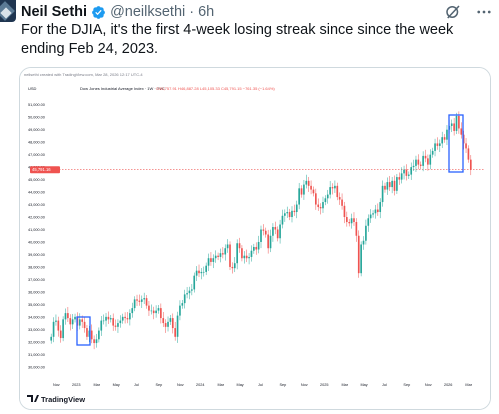  Describe the element at coordinates (83, 331) in the screenshot. I see `highlight-box-2023` at that location.